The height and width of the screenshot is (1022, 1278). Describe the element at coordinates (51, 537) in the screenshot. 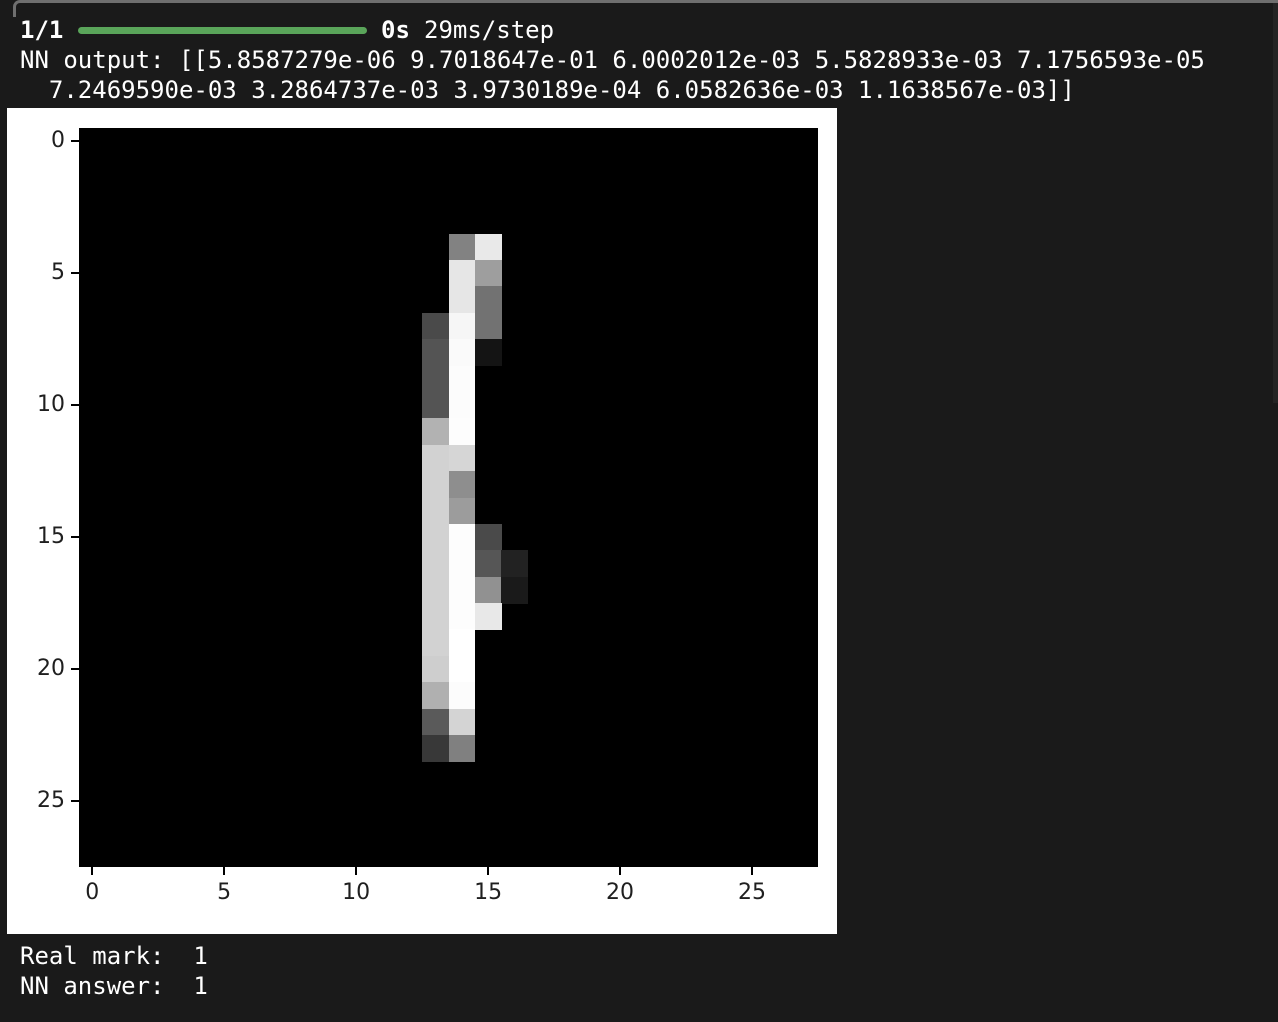

I see `y-tick-label: 15` at that location.